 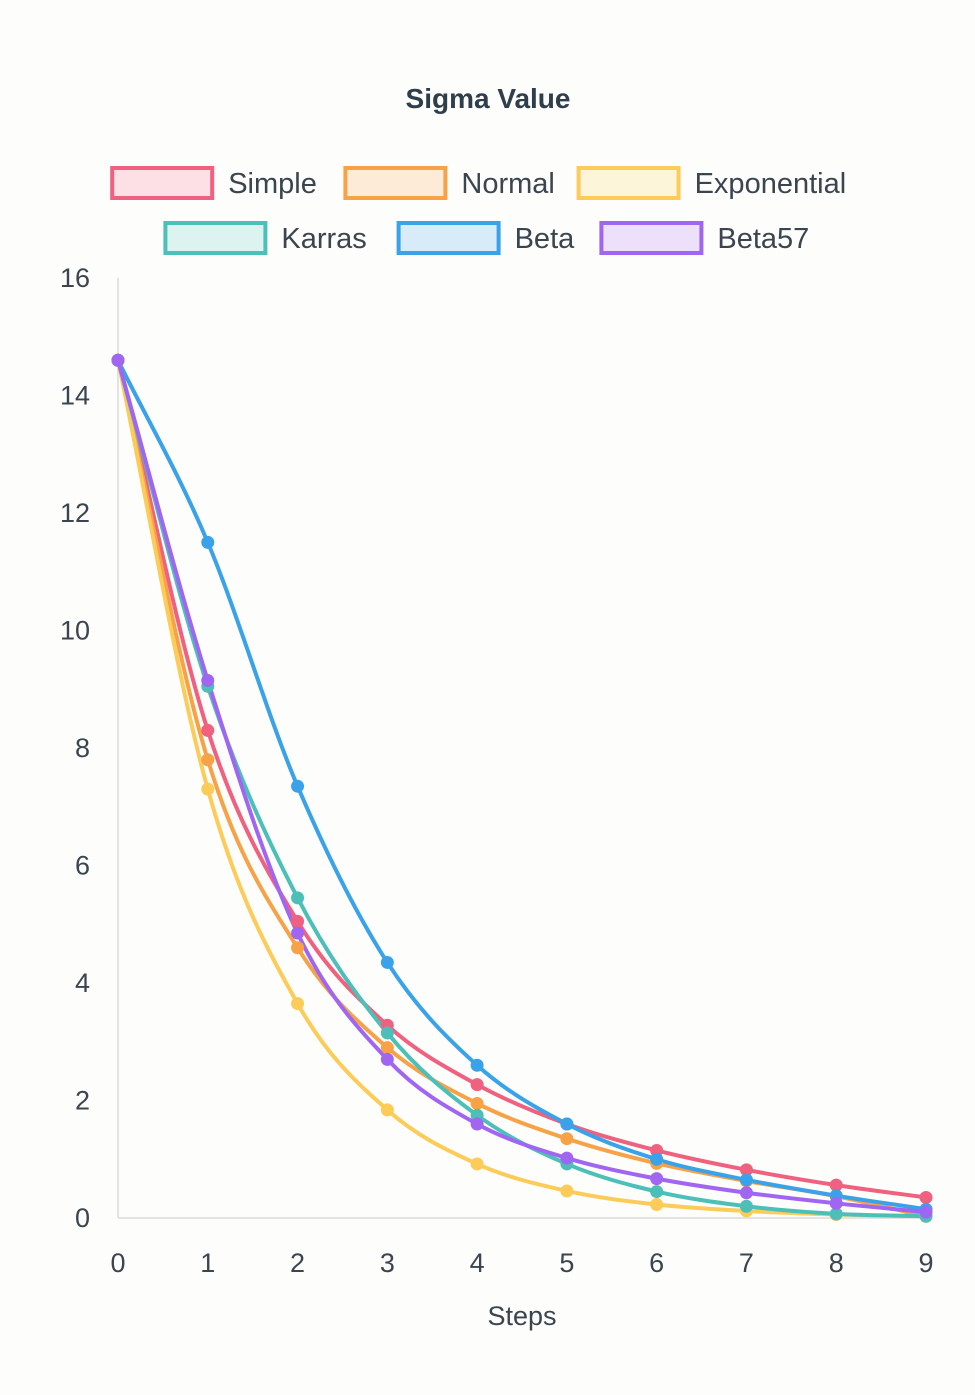 What do you see at coordinates (763, 239) in the screenshot?
I see `legend-label: Beta57` at bounding box center [763, 239].